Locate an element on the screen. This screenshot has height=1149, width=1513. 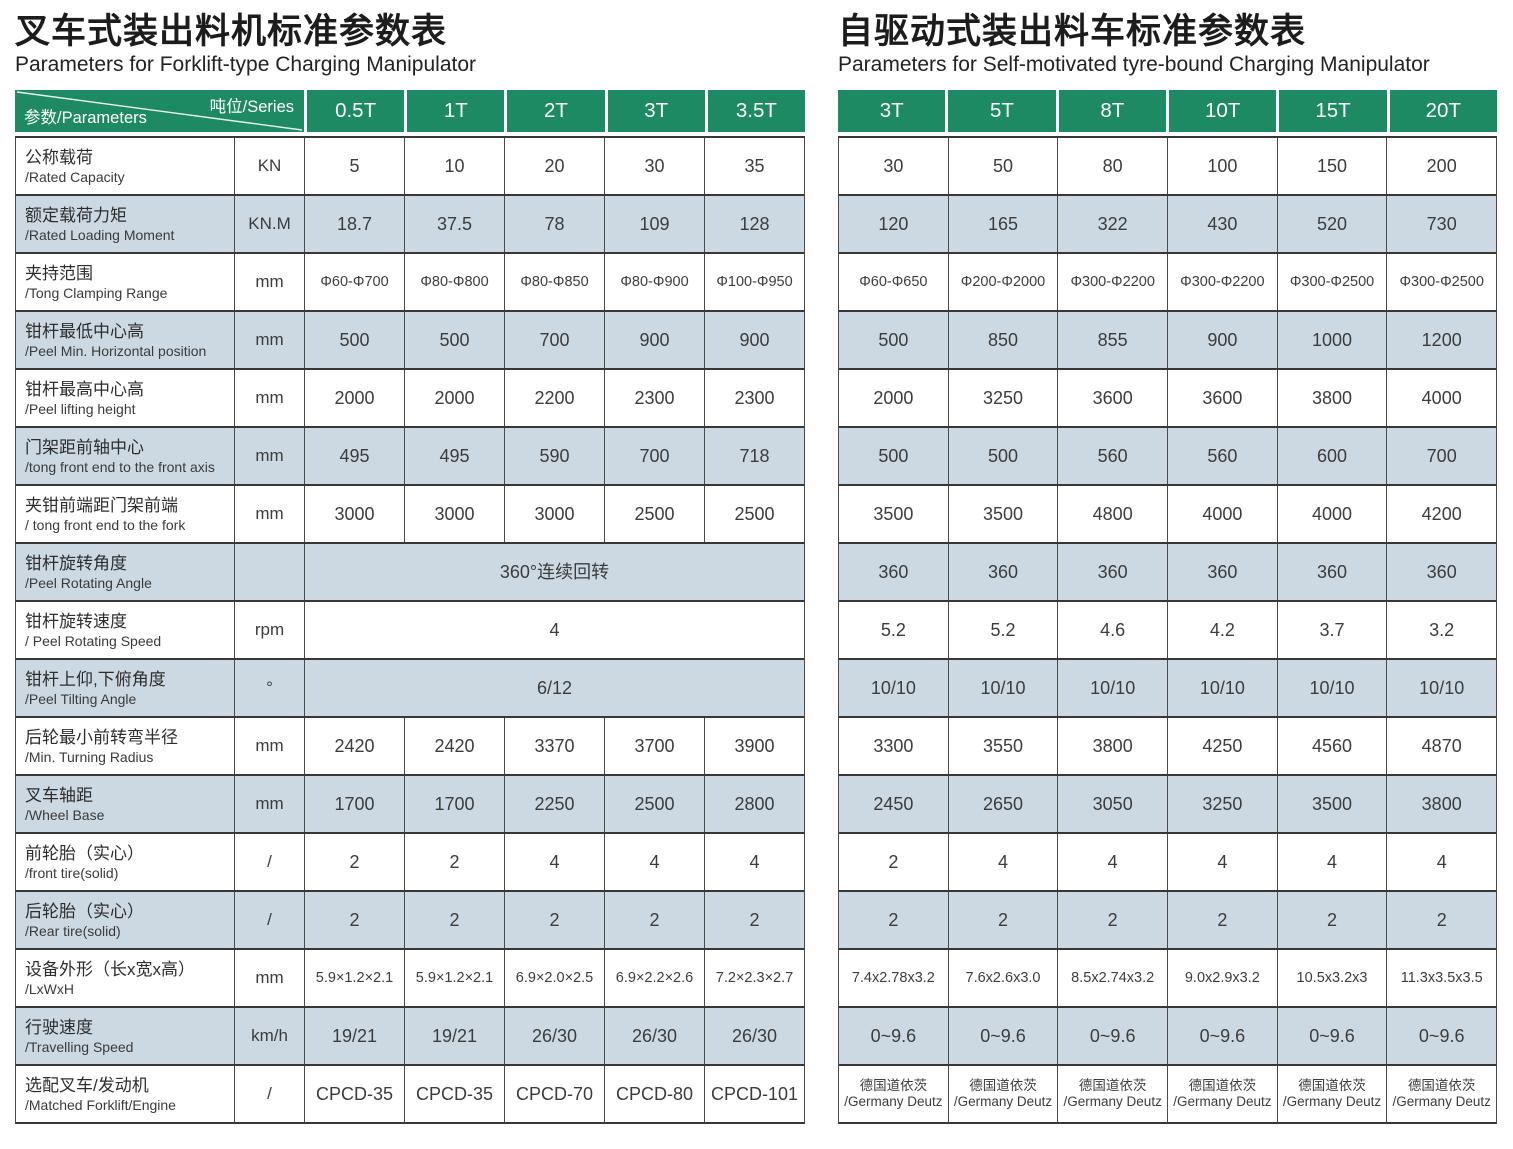
value-cell: 80 is located at coordinates (1113, 166).